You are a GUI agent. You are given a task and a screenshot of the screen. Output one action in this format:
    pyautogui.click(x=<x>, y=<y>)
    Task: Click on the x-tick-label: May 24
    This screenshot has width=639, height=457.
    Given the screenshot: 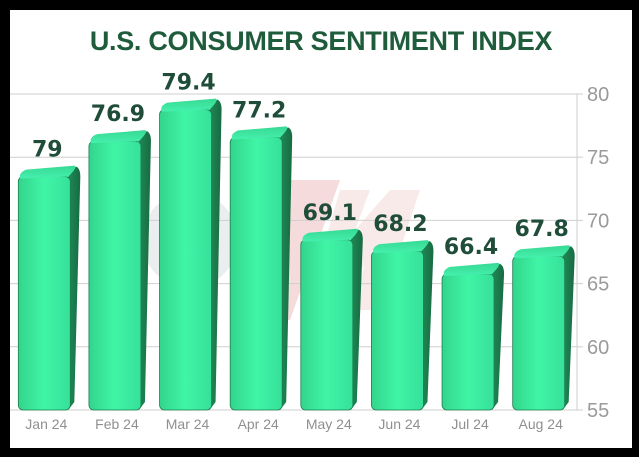 What is the action you would take?
    pyautogui.click(x=329, y=424)
    